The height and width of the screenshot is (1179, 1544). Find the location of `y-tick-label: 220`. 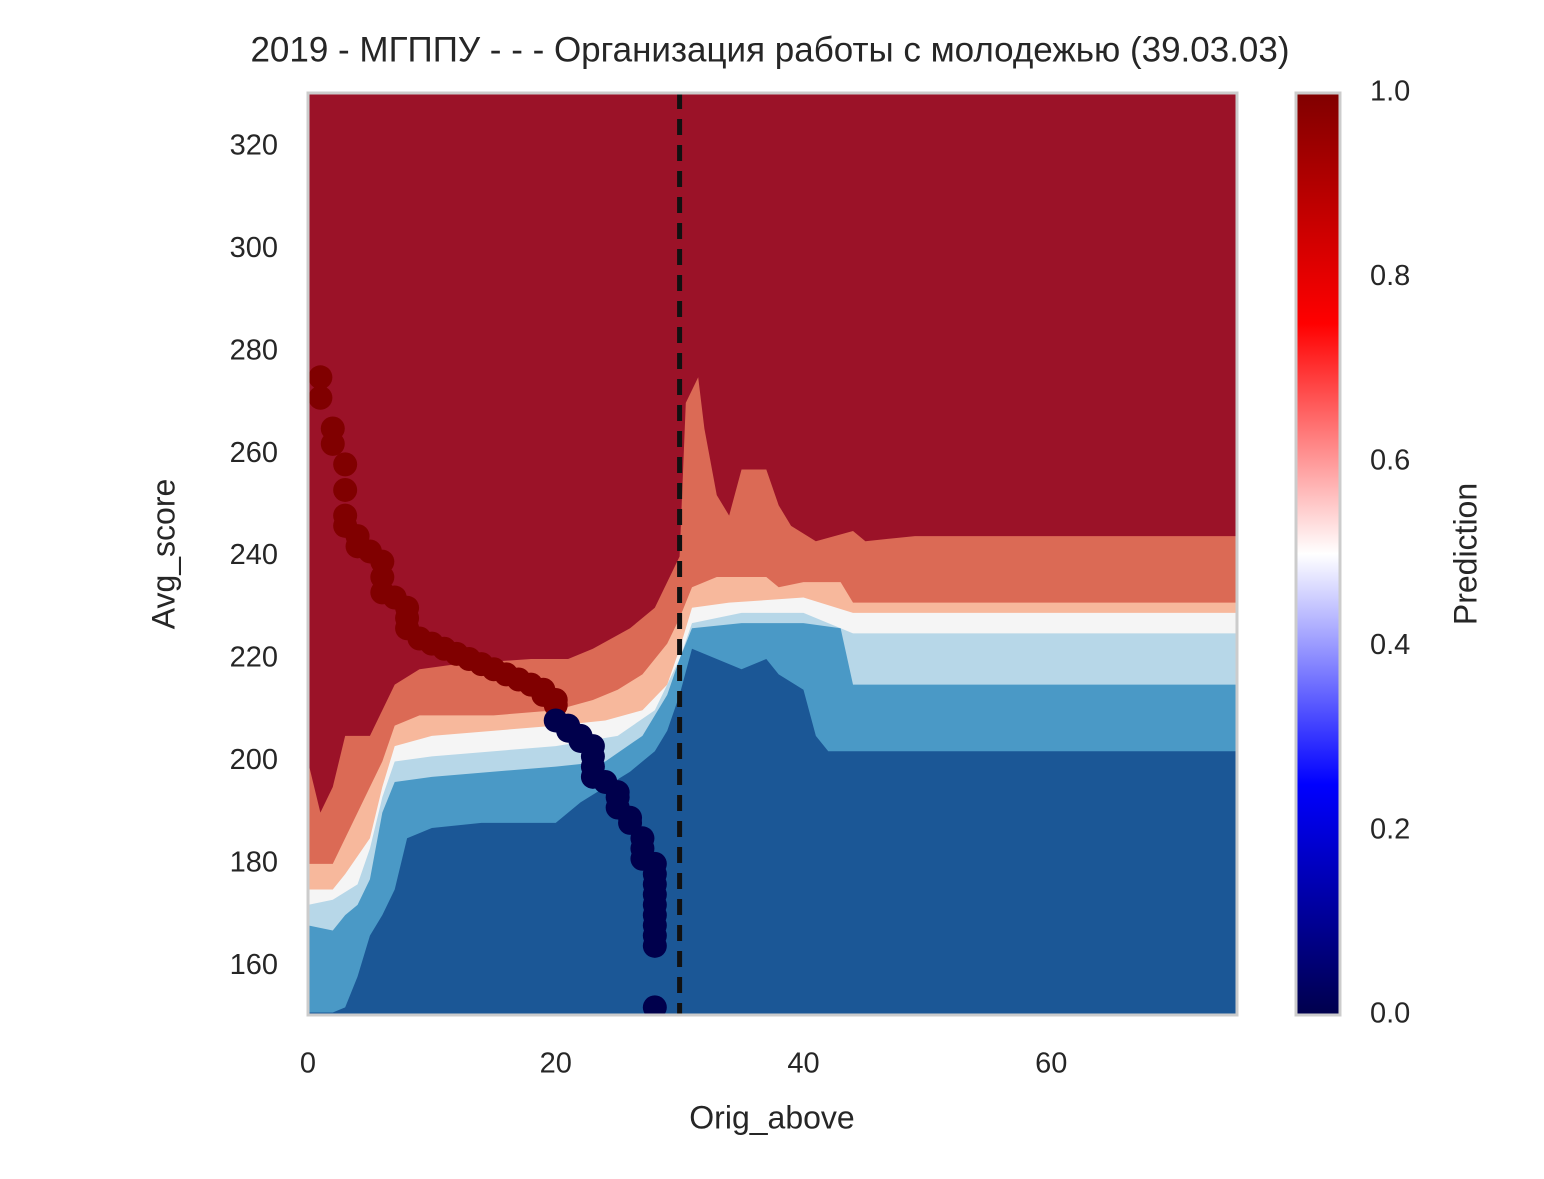

y-tick-label: 220 is located at coordinates (254, 658).